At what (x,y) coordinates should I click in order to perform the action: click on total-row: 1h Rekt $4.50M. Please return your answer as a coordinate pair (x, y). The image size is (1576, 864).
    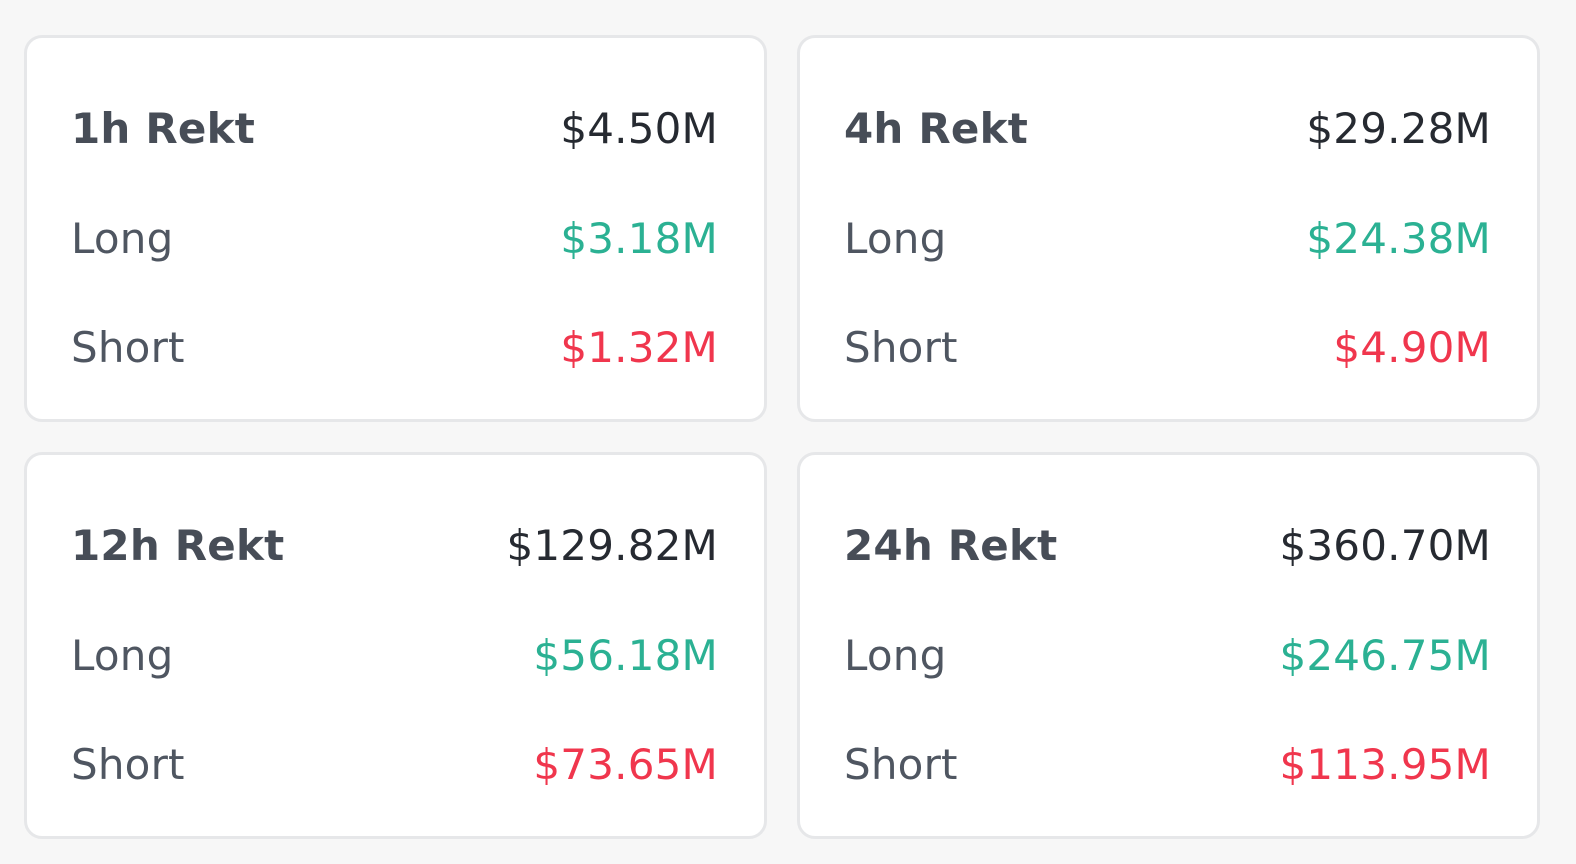
    Looking at the image, I should click on (394, 128).